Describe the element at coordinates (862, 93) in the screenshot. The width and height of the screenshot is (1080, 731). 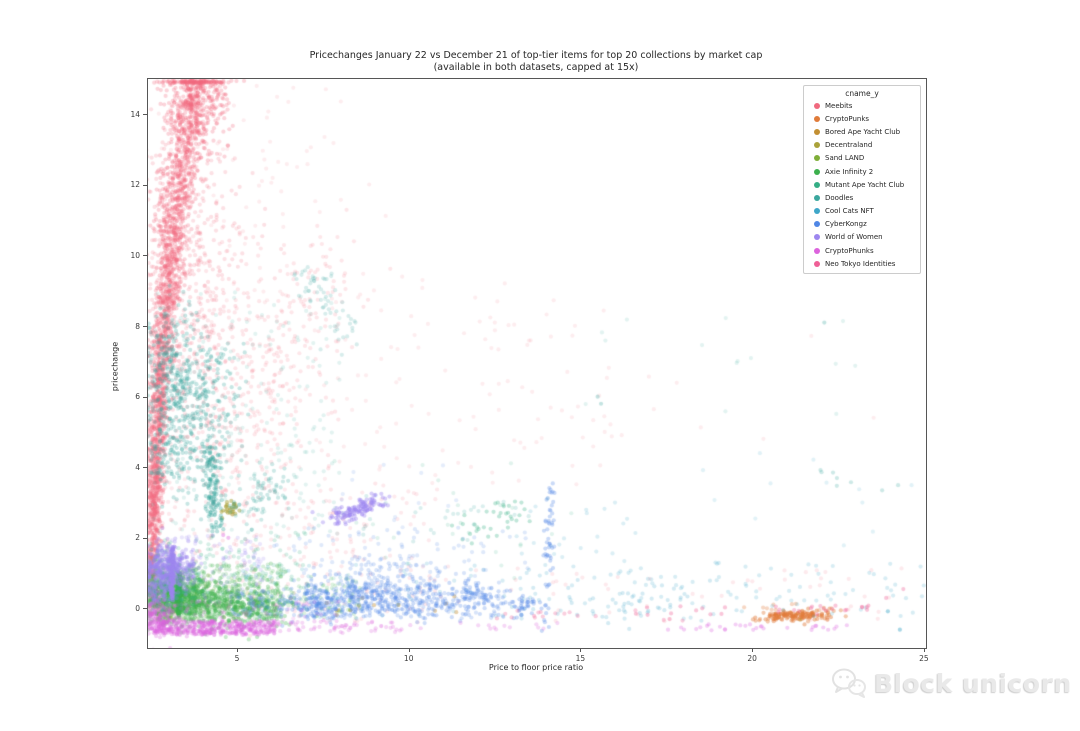
I see `legend-title: cname_y` at that location.